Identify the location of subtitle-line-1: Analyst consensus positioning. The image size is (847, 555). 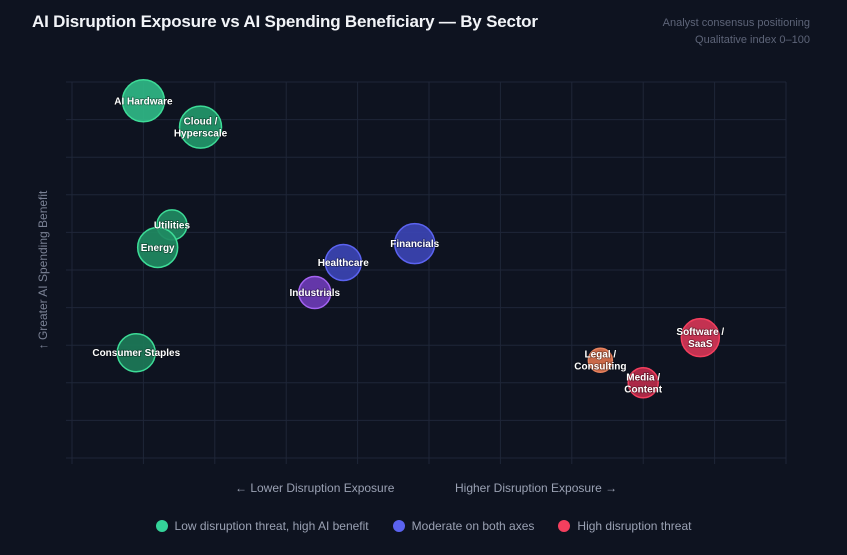
(736, 23).